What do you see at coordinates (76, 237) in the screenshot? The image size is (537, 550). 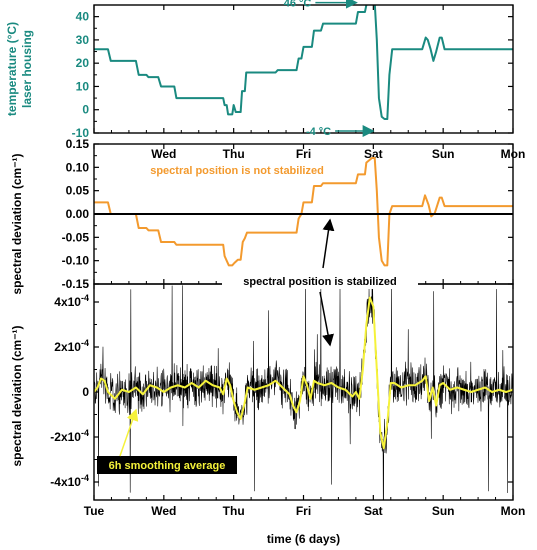 I see `y-tick-label-1-2: -0.05` at bounding box center [76, 237].